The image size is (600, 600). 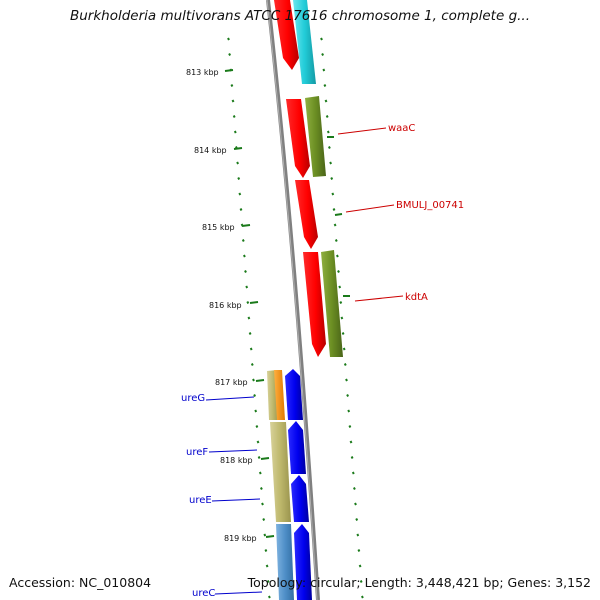 I want to click on gene-label-kdtA: kdtA, so click(x=416, y=297).